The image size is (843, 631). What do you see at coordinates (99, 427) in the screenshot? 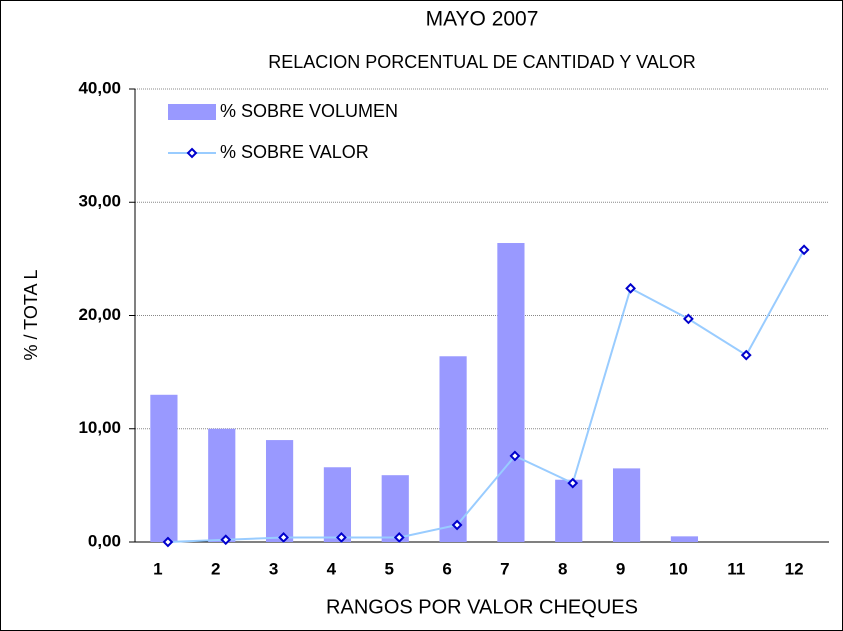
I see `y-tick-label: 10,00` at bounding box center [99, 427].